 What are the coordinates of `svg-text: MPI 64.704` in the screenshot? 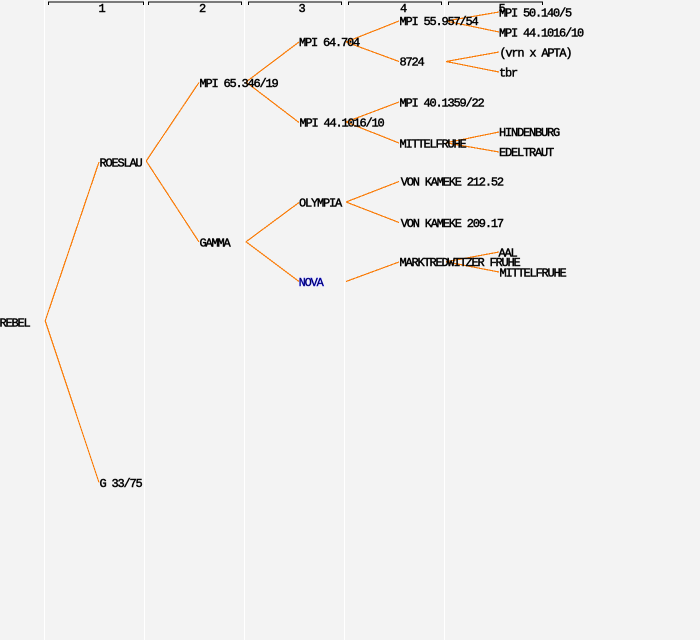 It's located at (329, 43).